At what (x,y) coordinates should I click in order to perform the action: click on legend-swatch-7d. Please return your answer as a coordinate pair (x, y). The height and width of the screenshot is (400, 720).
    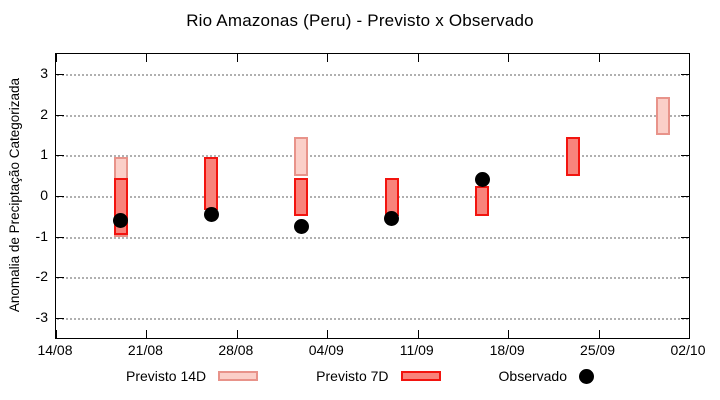
    Looking at the image, I should click on (420, 376).